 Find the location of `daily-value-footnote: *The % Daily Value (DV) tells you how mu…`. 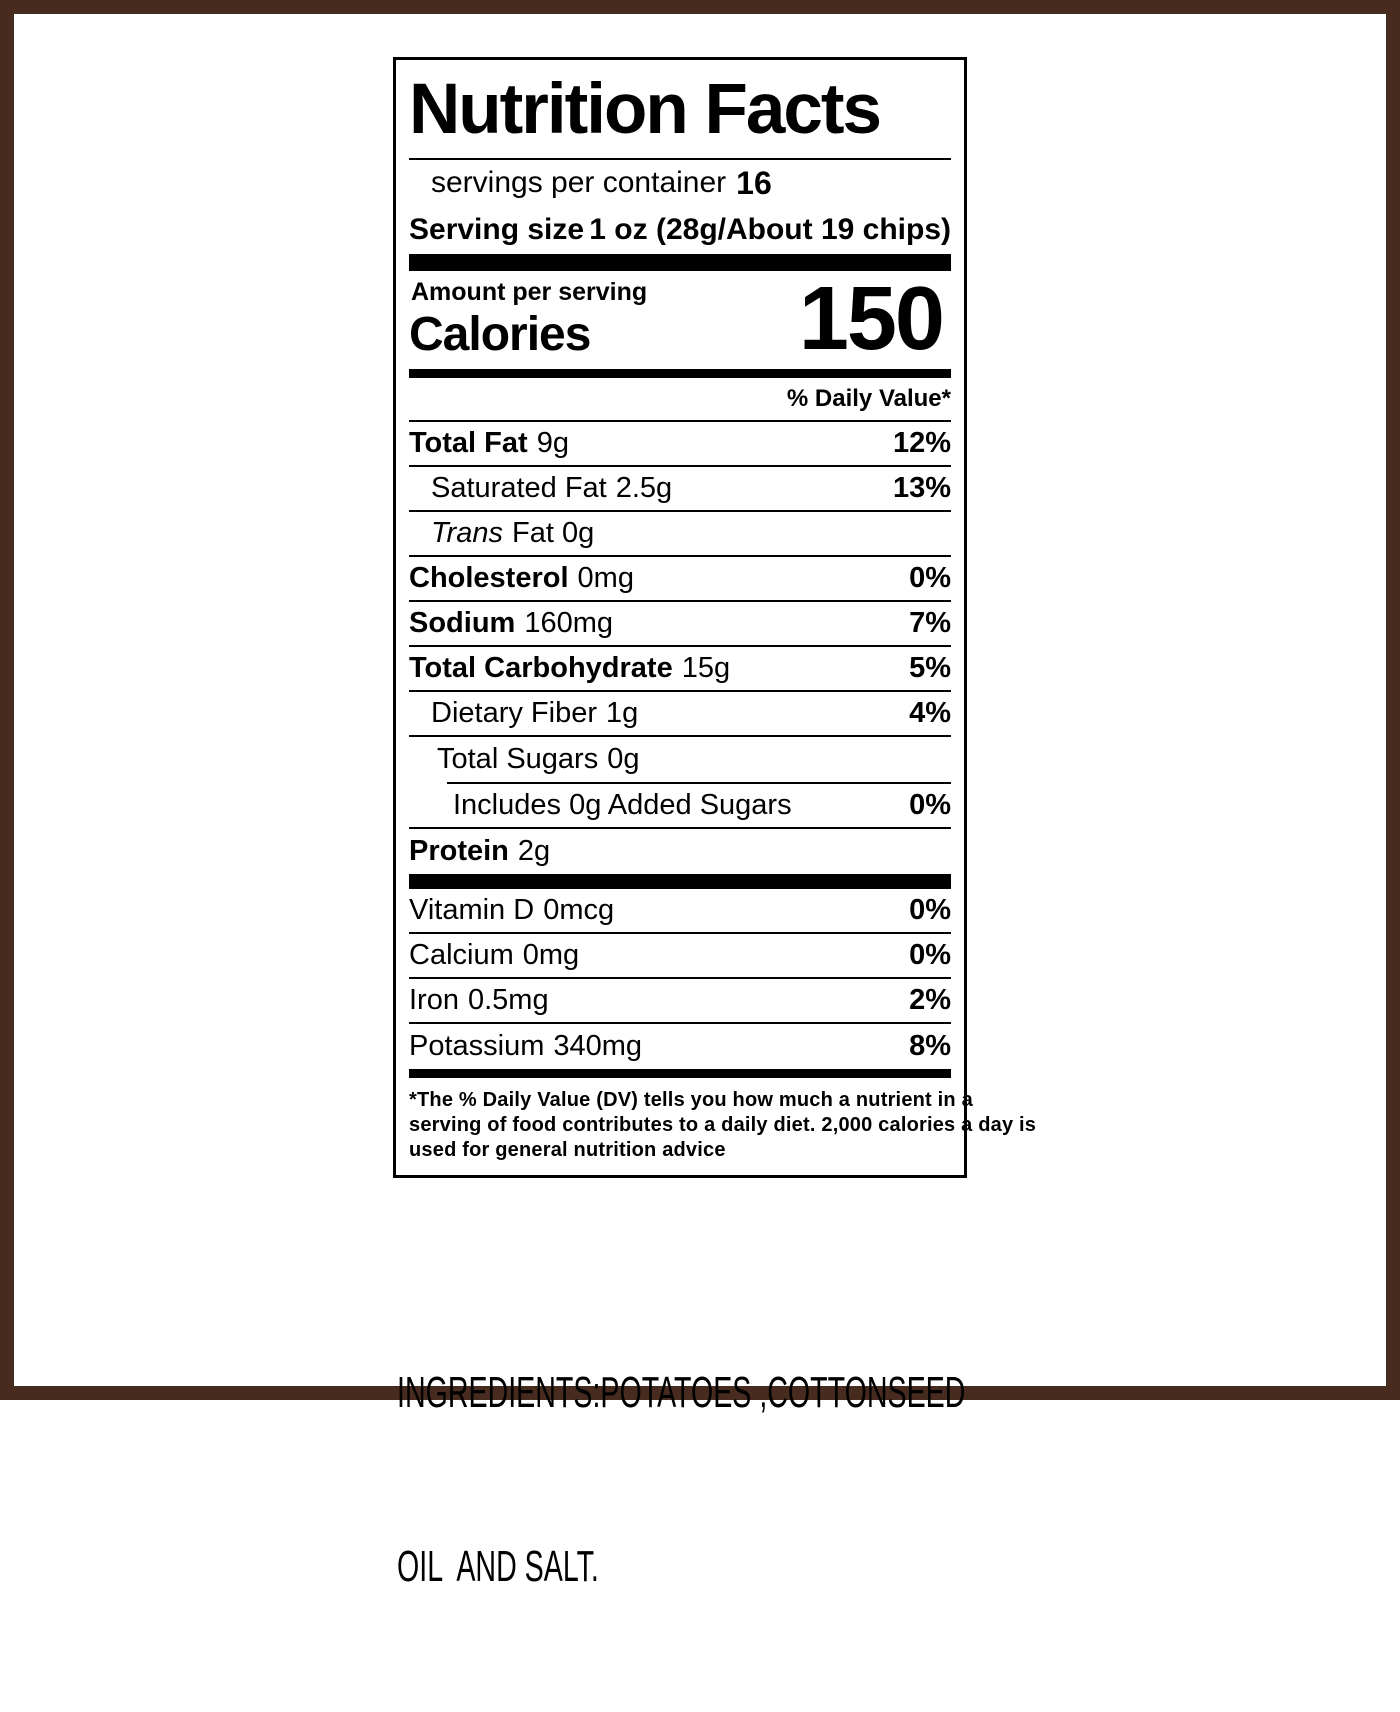

daily-value-footnote: *The % Daily Value (DV) tells you how mu… is located at coordinates (723, 1120).